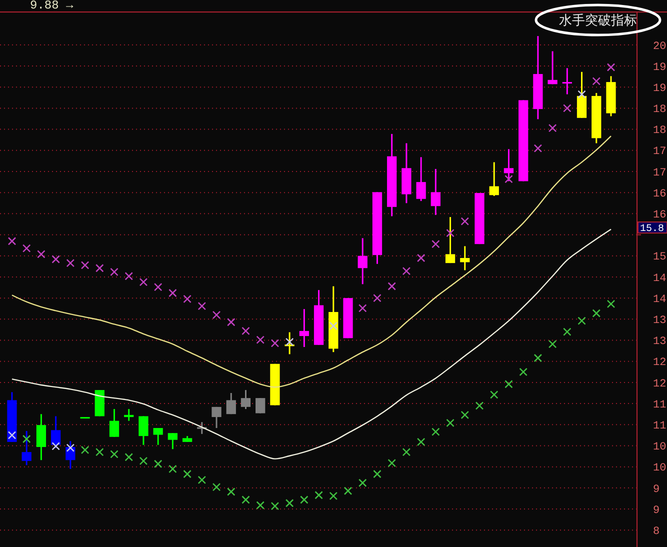  I want to click on y-tick-label: 15, so click(659, 258).